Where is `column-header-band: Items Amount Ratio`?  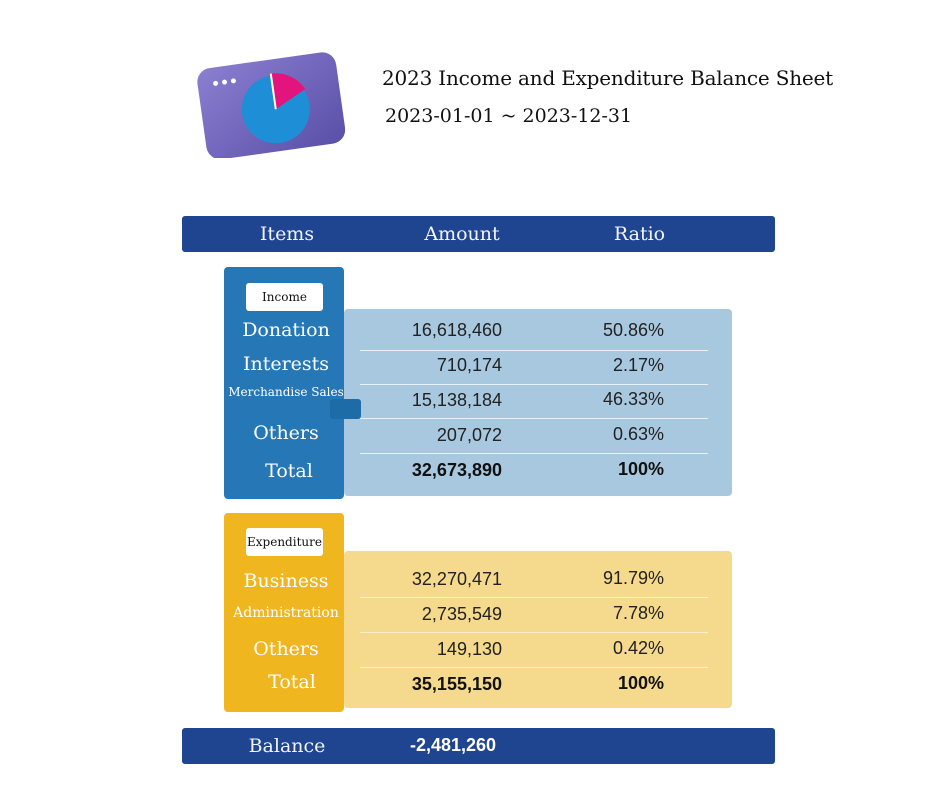
column-header-band: Items Amount Ratio is located at coordinates (478, 234).